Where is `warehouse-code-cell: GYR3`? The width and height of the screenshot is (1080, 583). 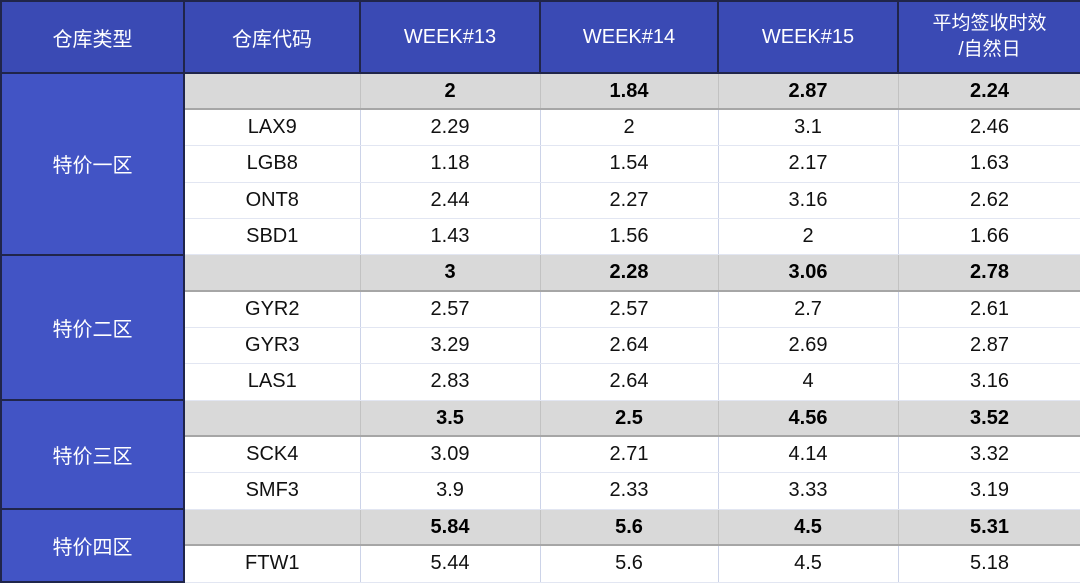 warehouse-code-cell: GYR3 is located at coordinates (272, 345).